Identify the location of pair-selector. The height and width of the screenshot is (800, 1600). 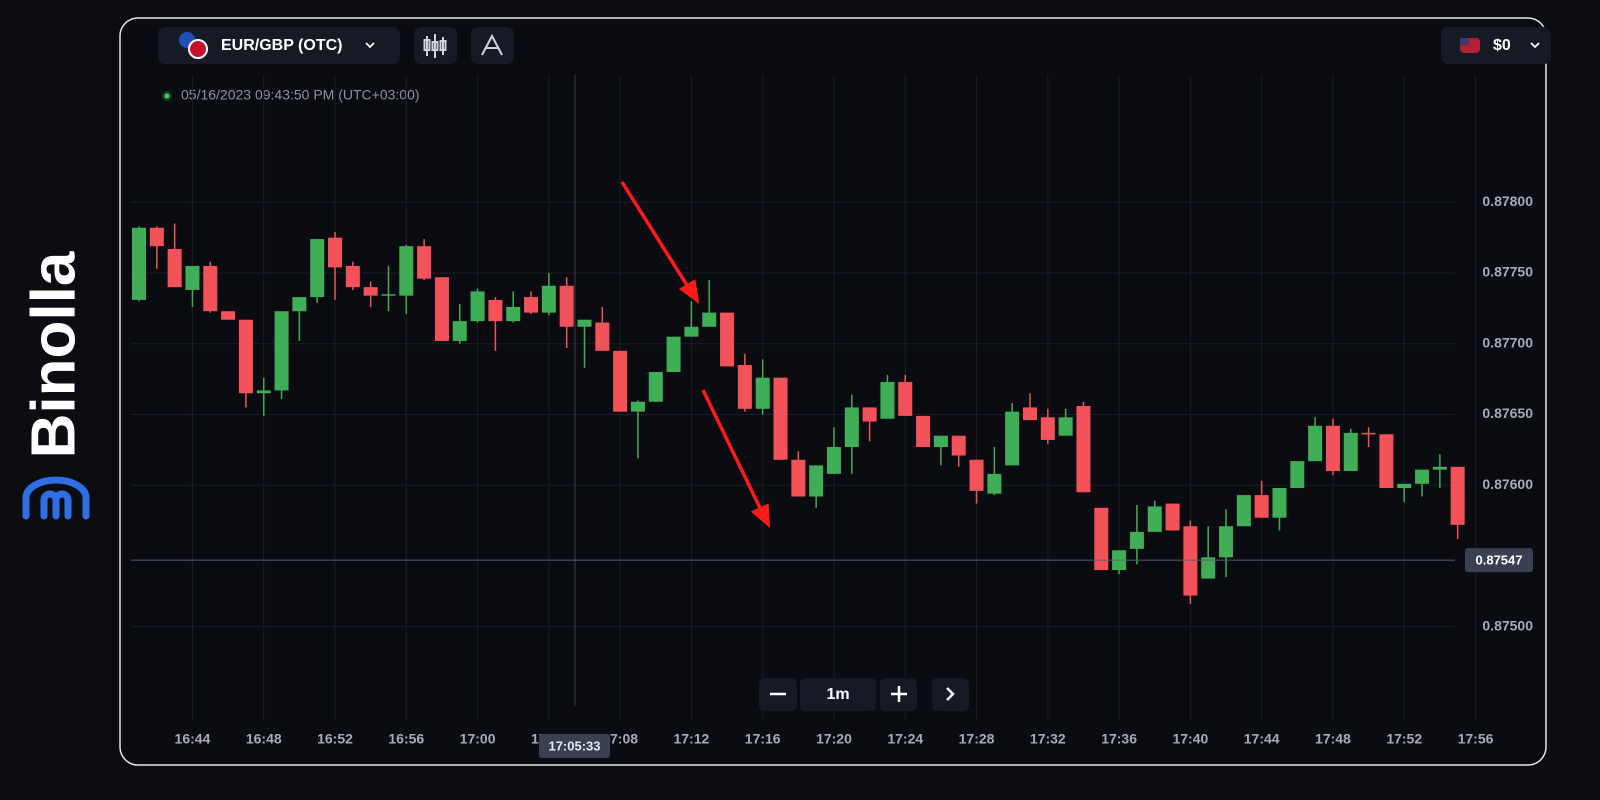
(279, 45).